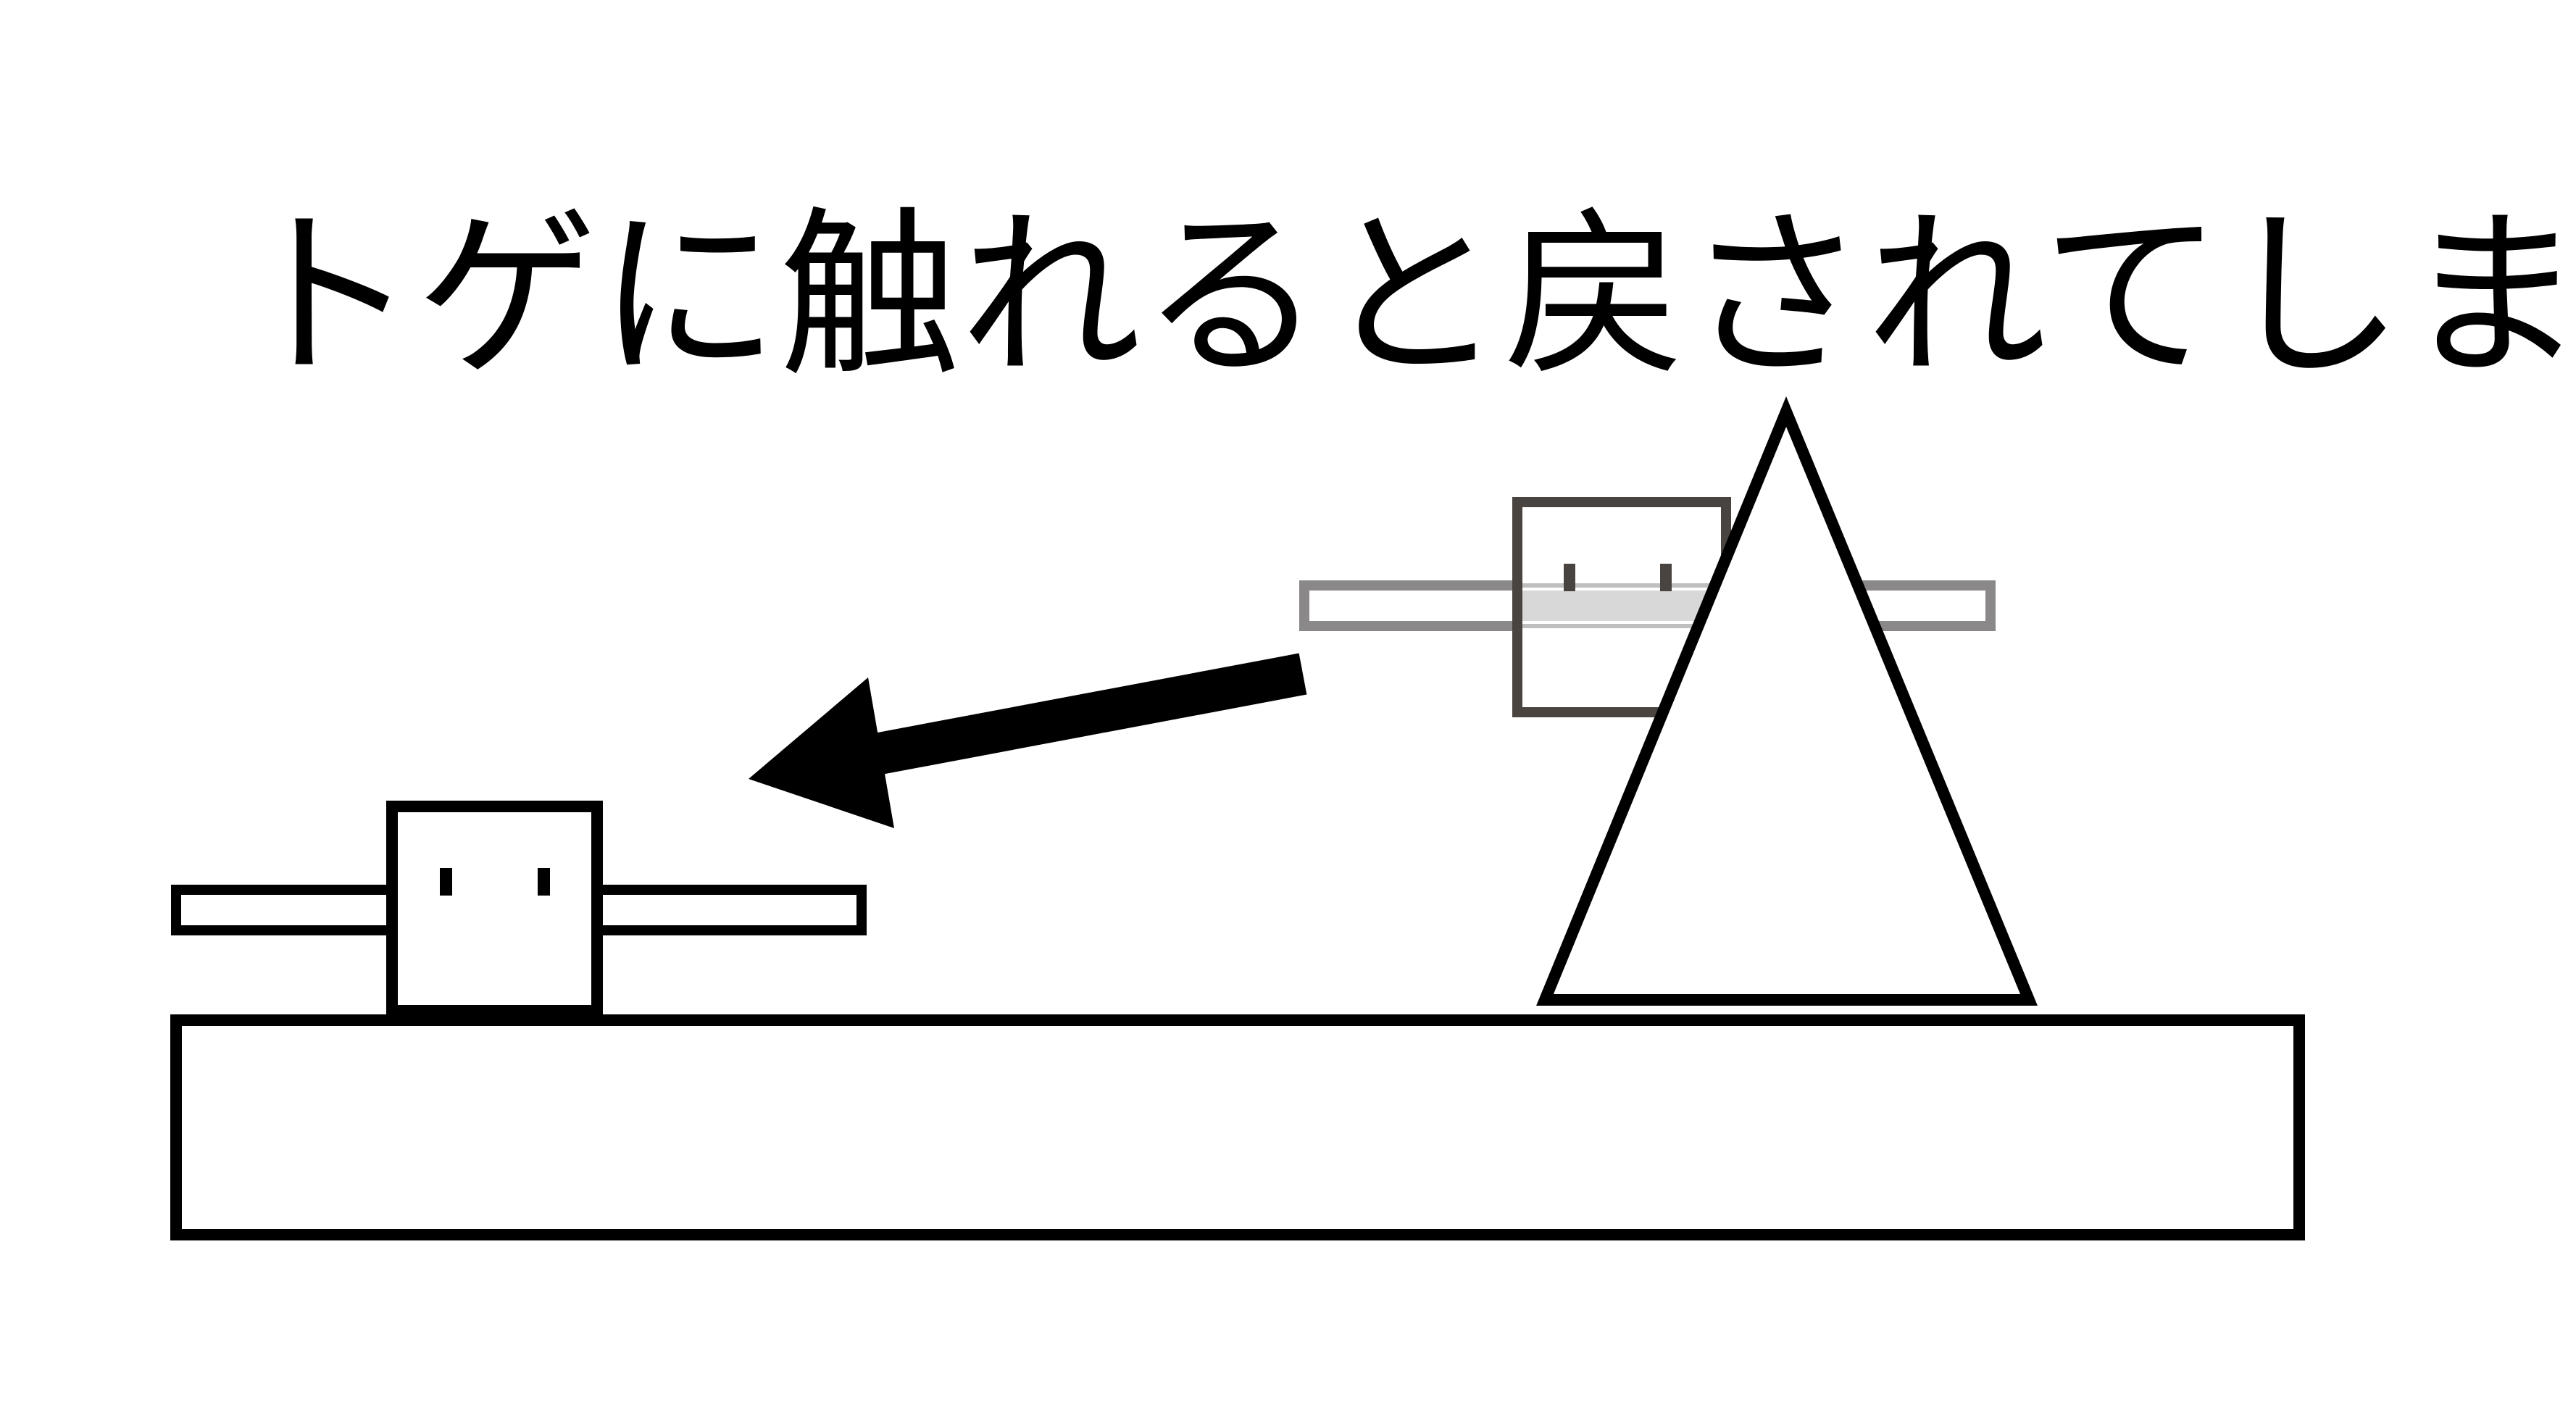 The width and height of the screenshot is (2576, 1410). What do you see at coordinates (284, 910) in the screenshot?
I see `player-arm-left` at bounding box center [284, 910].